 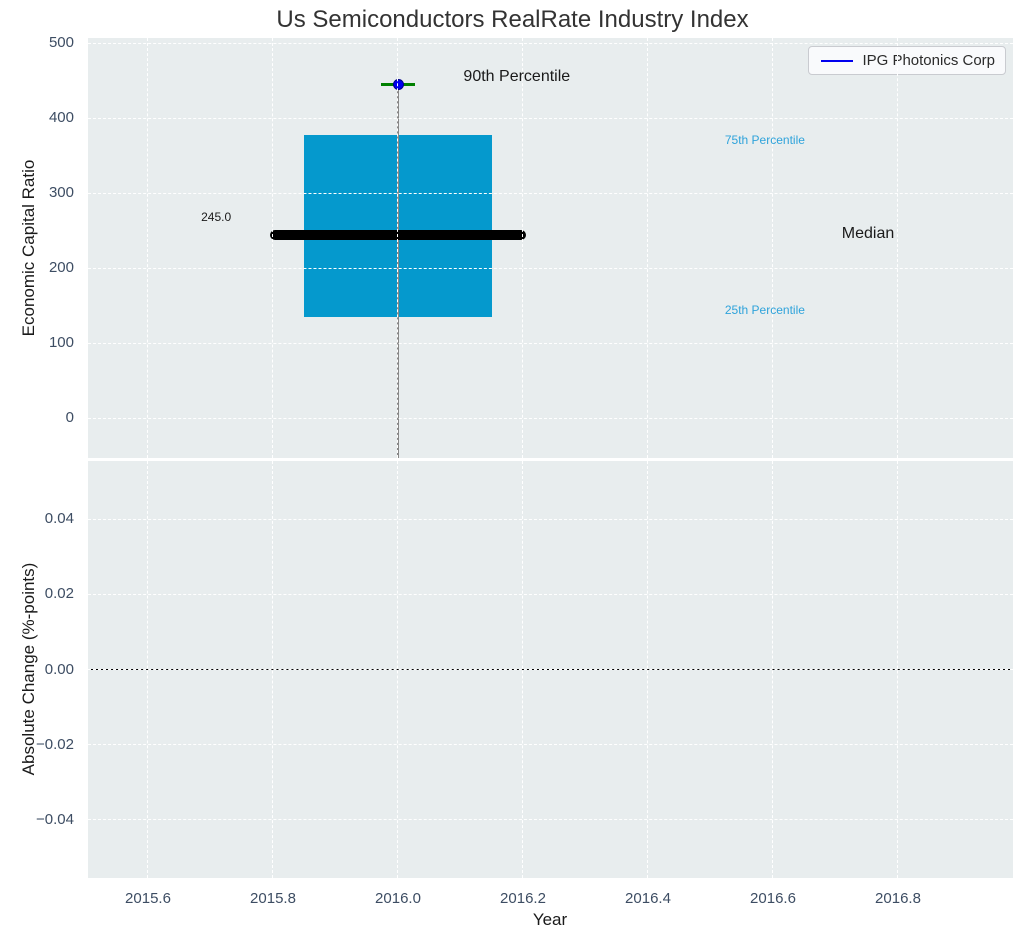 I want to click on y-tick-label: 400, so click(x=61, y=118).